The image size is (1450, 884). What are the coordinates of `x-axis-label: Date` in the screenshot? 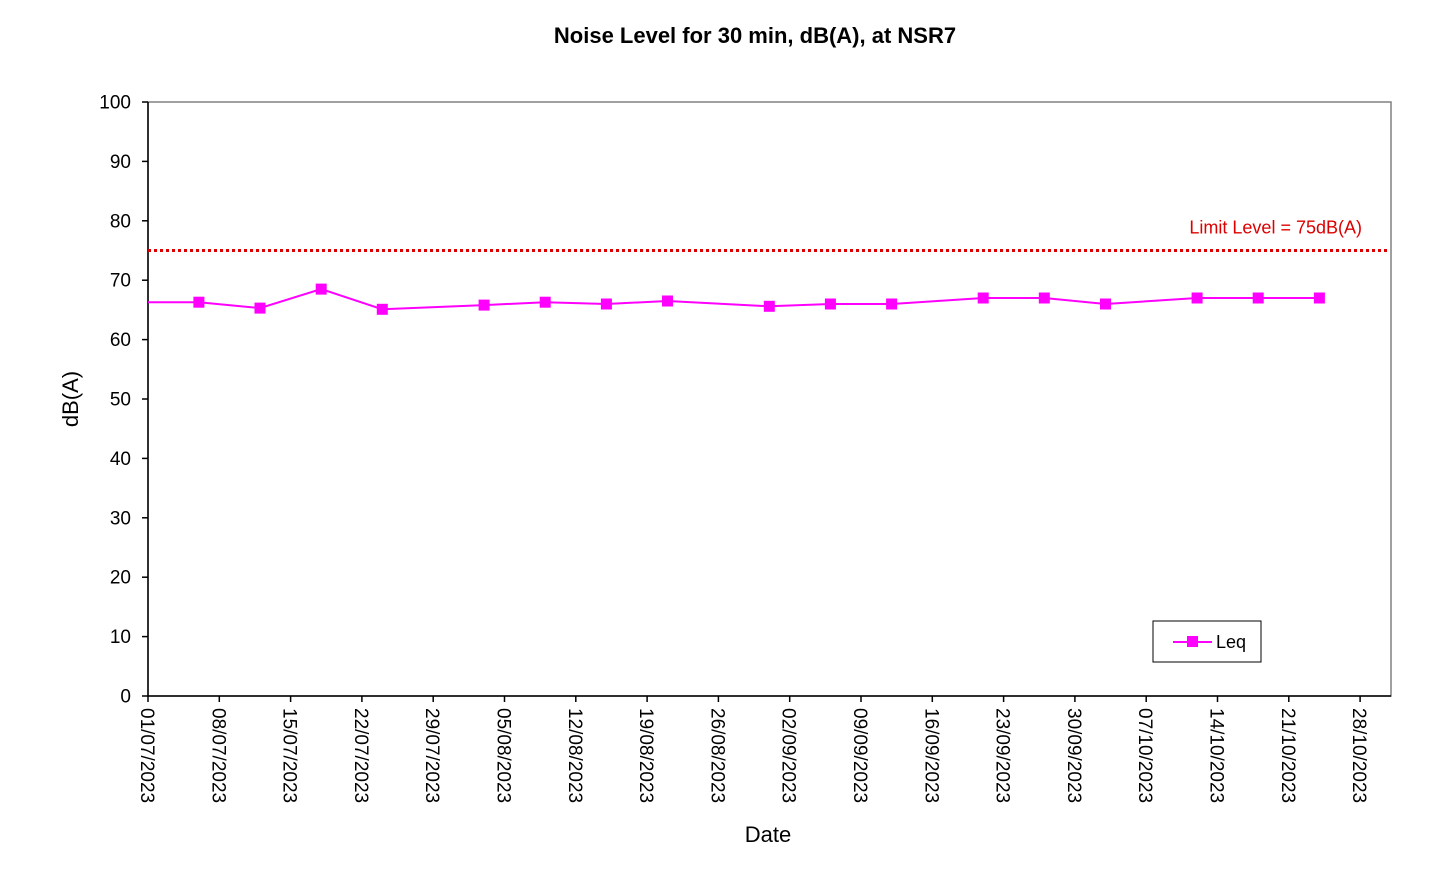 It's located at (768, 834).